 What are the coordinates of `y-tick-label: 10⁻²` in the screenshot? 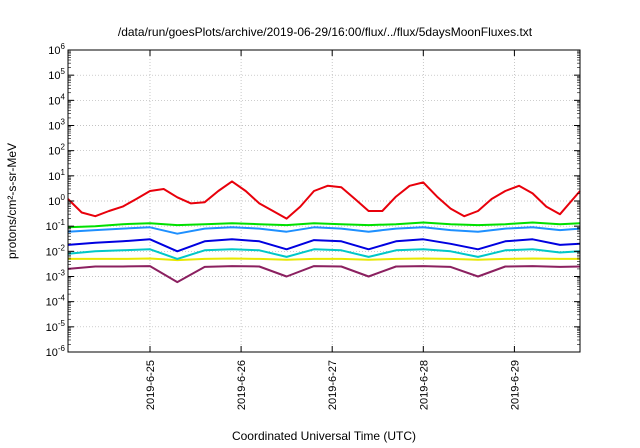 It's located at (56, 250).